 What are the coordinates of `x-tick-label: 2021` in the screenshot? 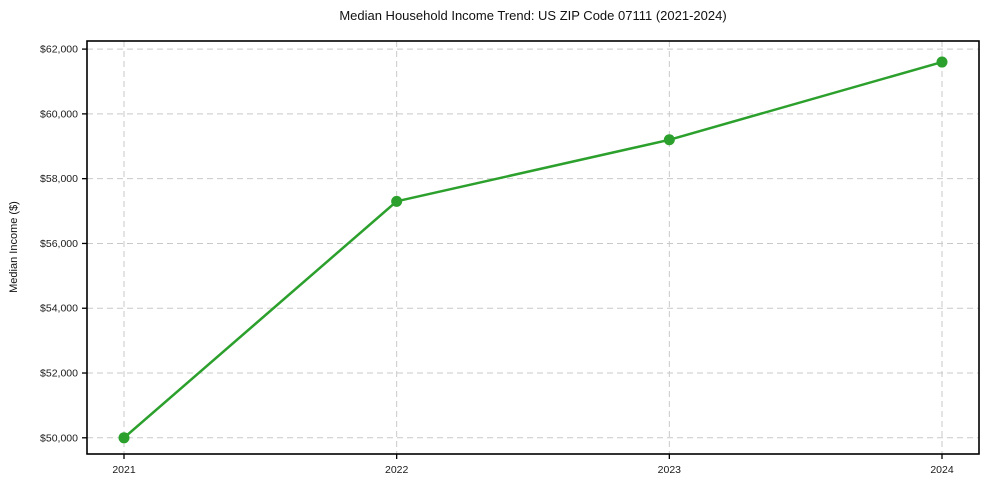 It's located at (124, 470).